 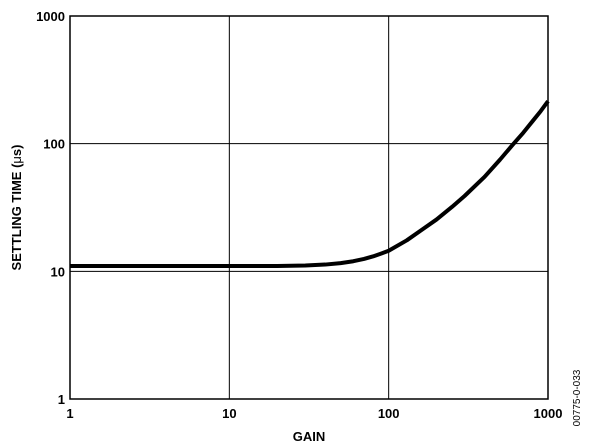 I want to click on figure-id: 00775-0-033, so click(x=577, y=397).